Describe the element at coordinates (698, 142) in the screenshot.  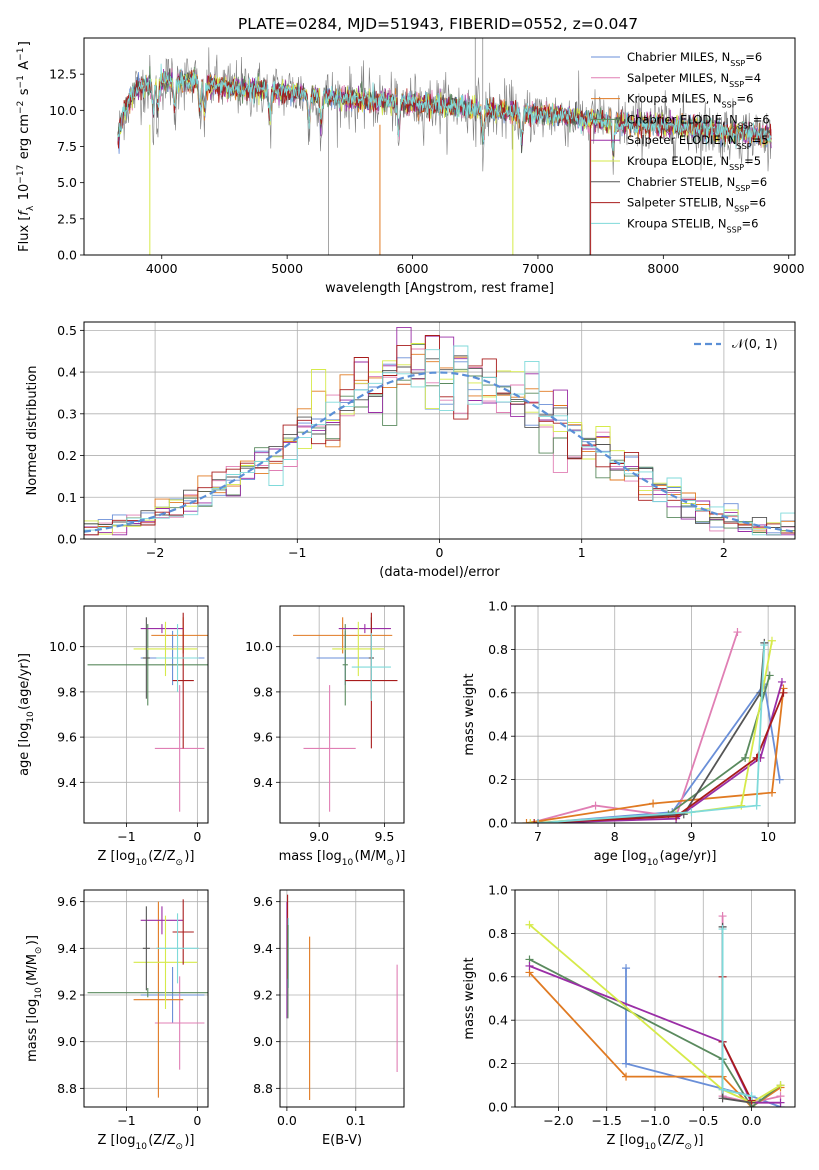
I see `legend-entry: Salpeter ELODIE, NSSP=5` at that location.